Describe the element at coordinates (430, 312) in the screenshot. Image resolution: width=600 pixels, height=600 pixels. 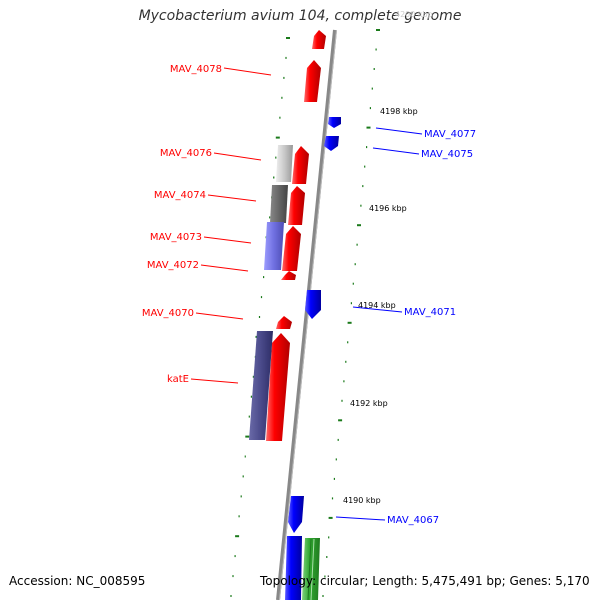
I see `label-mav-4071: MAV_4071` at that location.